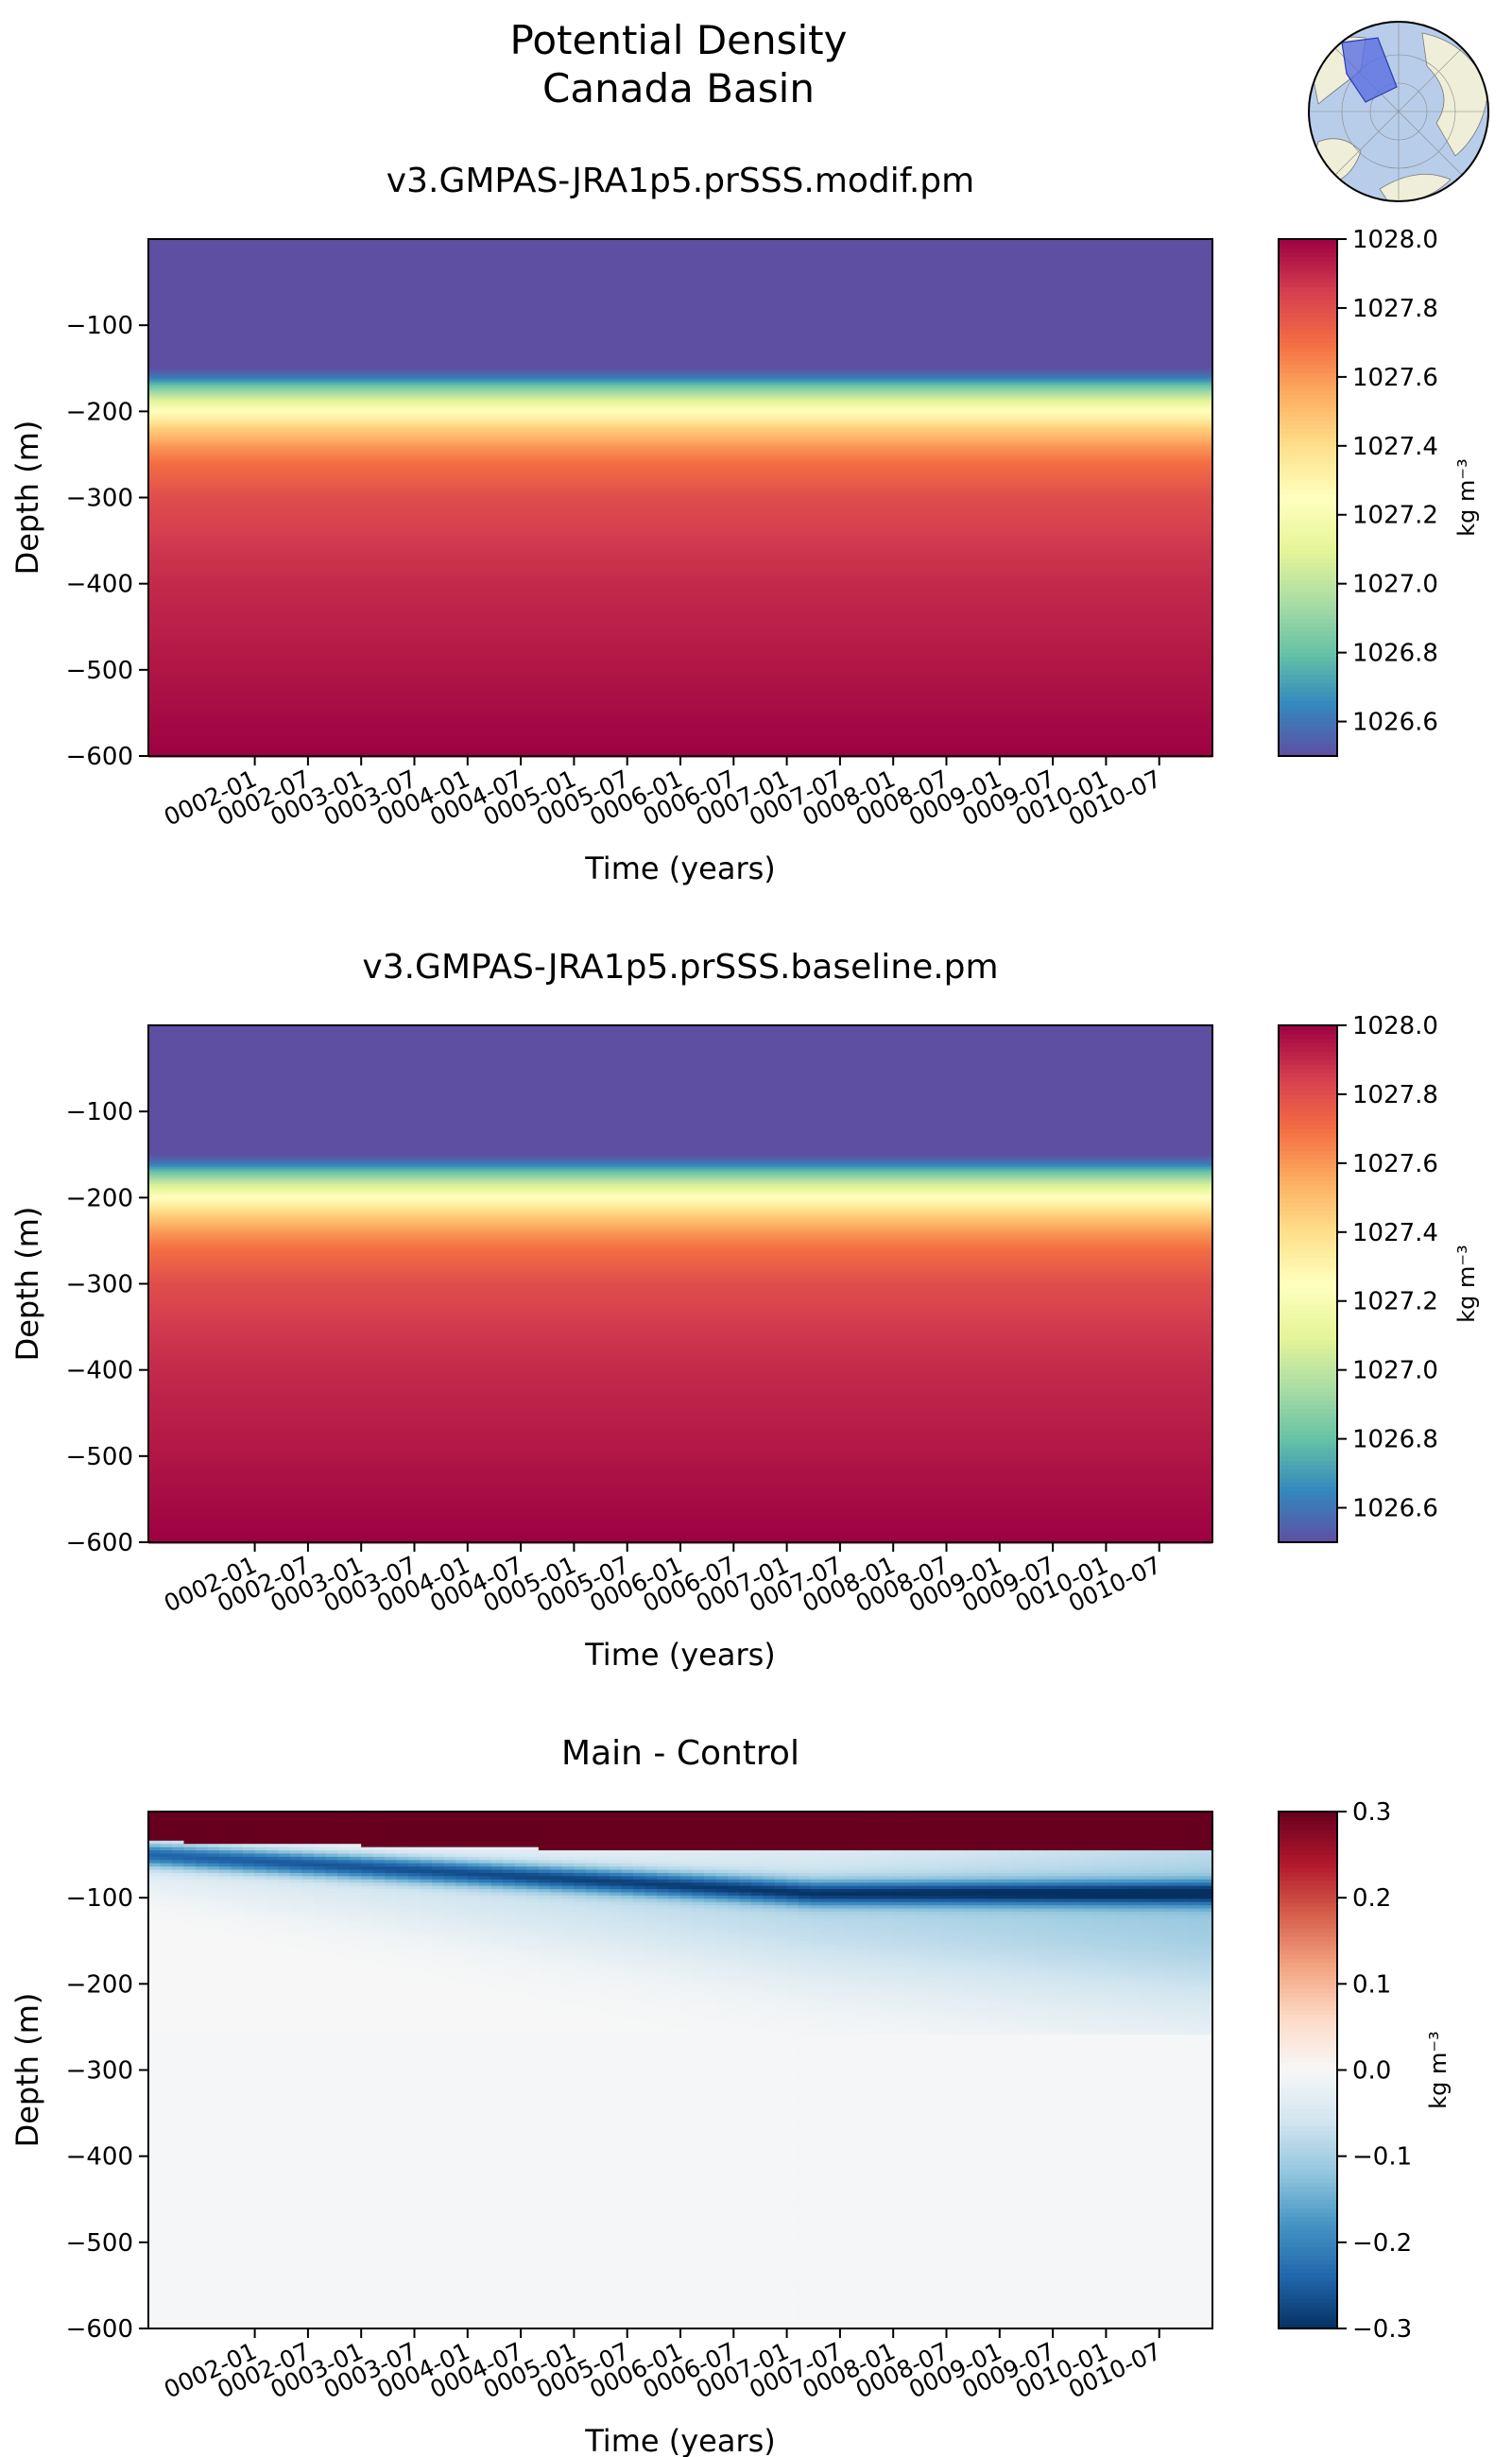 The width and height of the screenshot is (1512, 2457). Describe the element at coordinates (1466, 1283) in the screenshot. I see `colorbar-label: kg m⁻³` at that location.